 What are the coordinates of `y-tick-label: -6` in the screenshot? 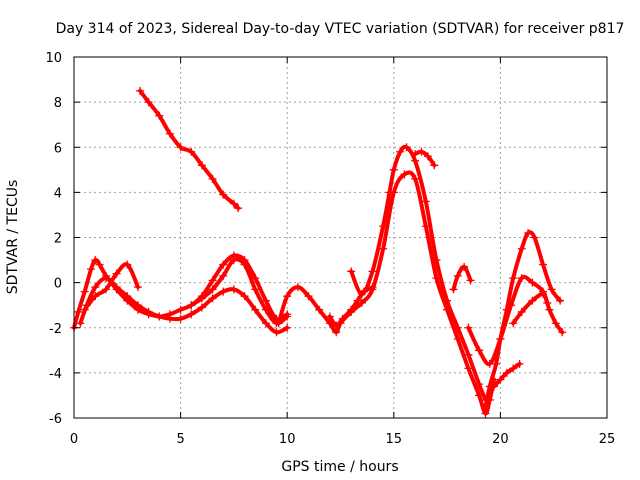 It's located at (55, 419).